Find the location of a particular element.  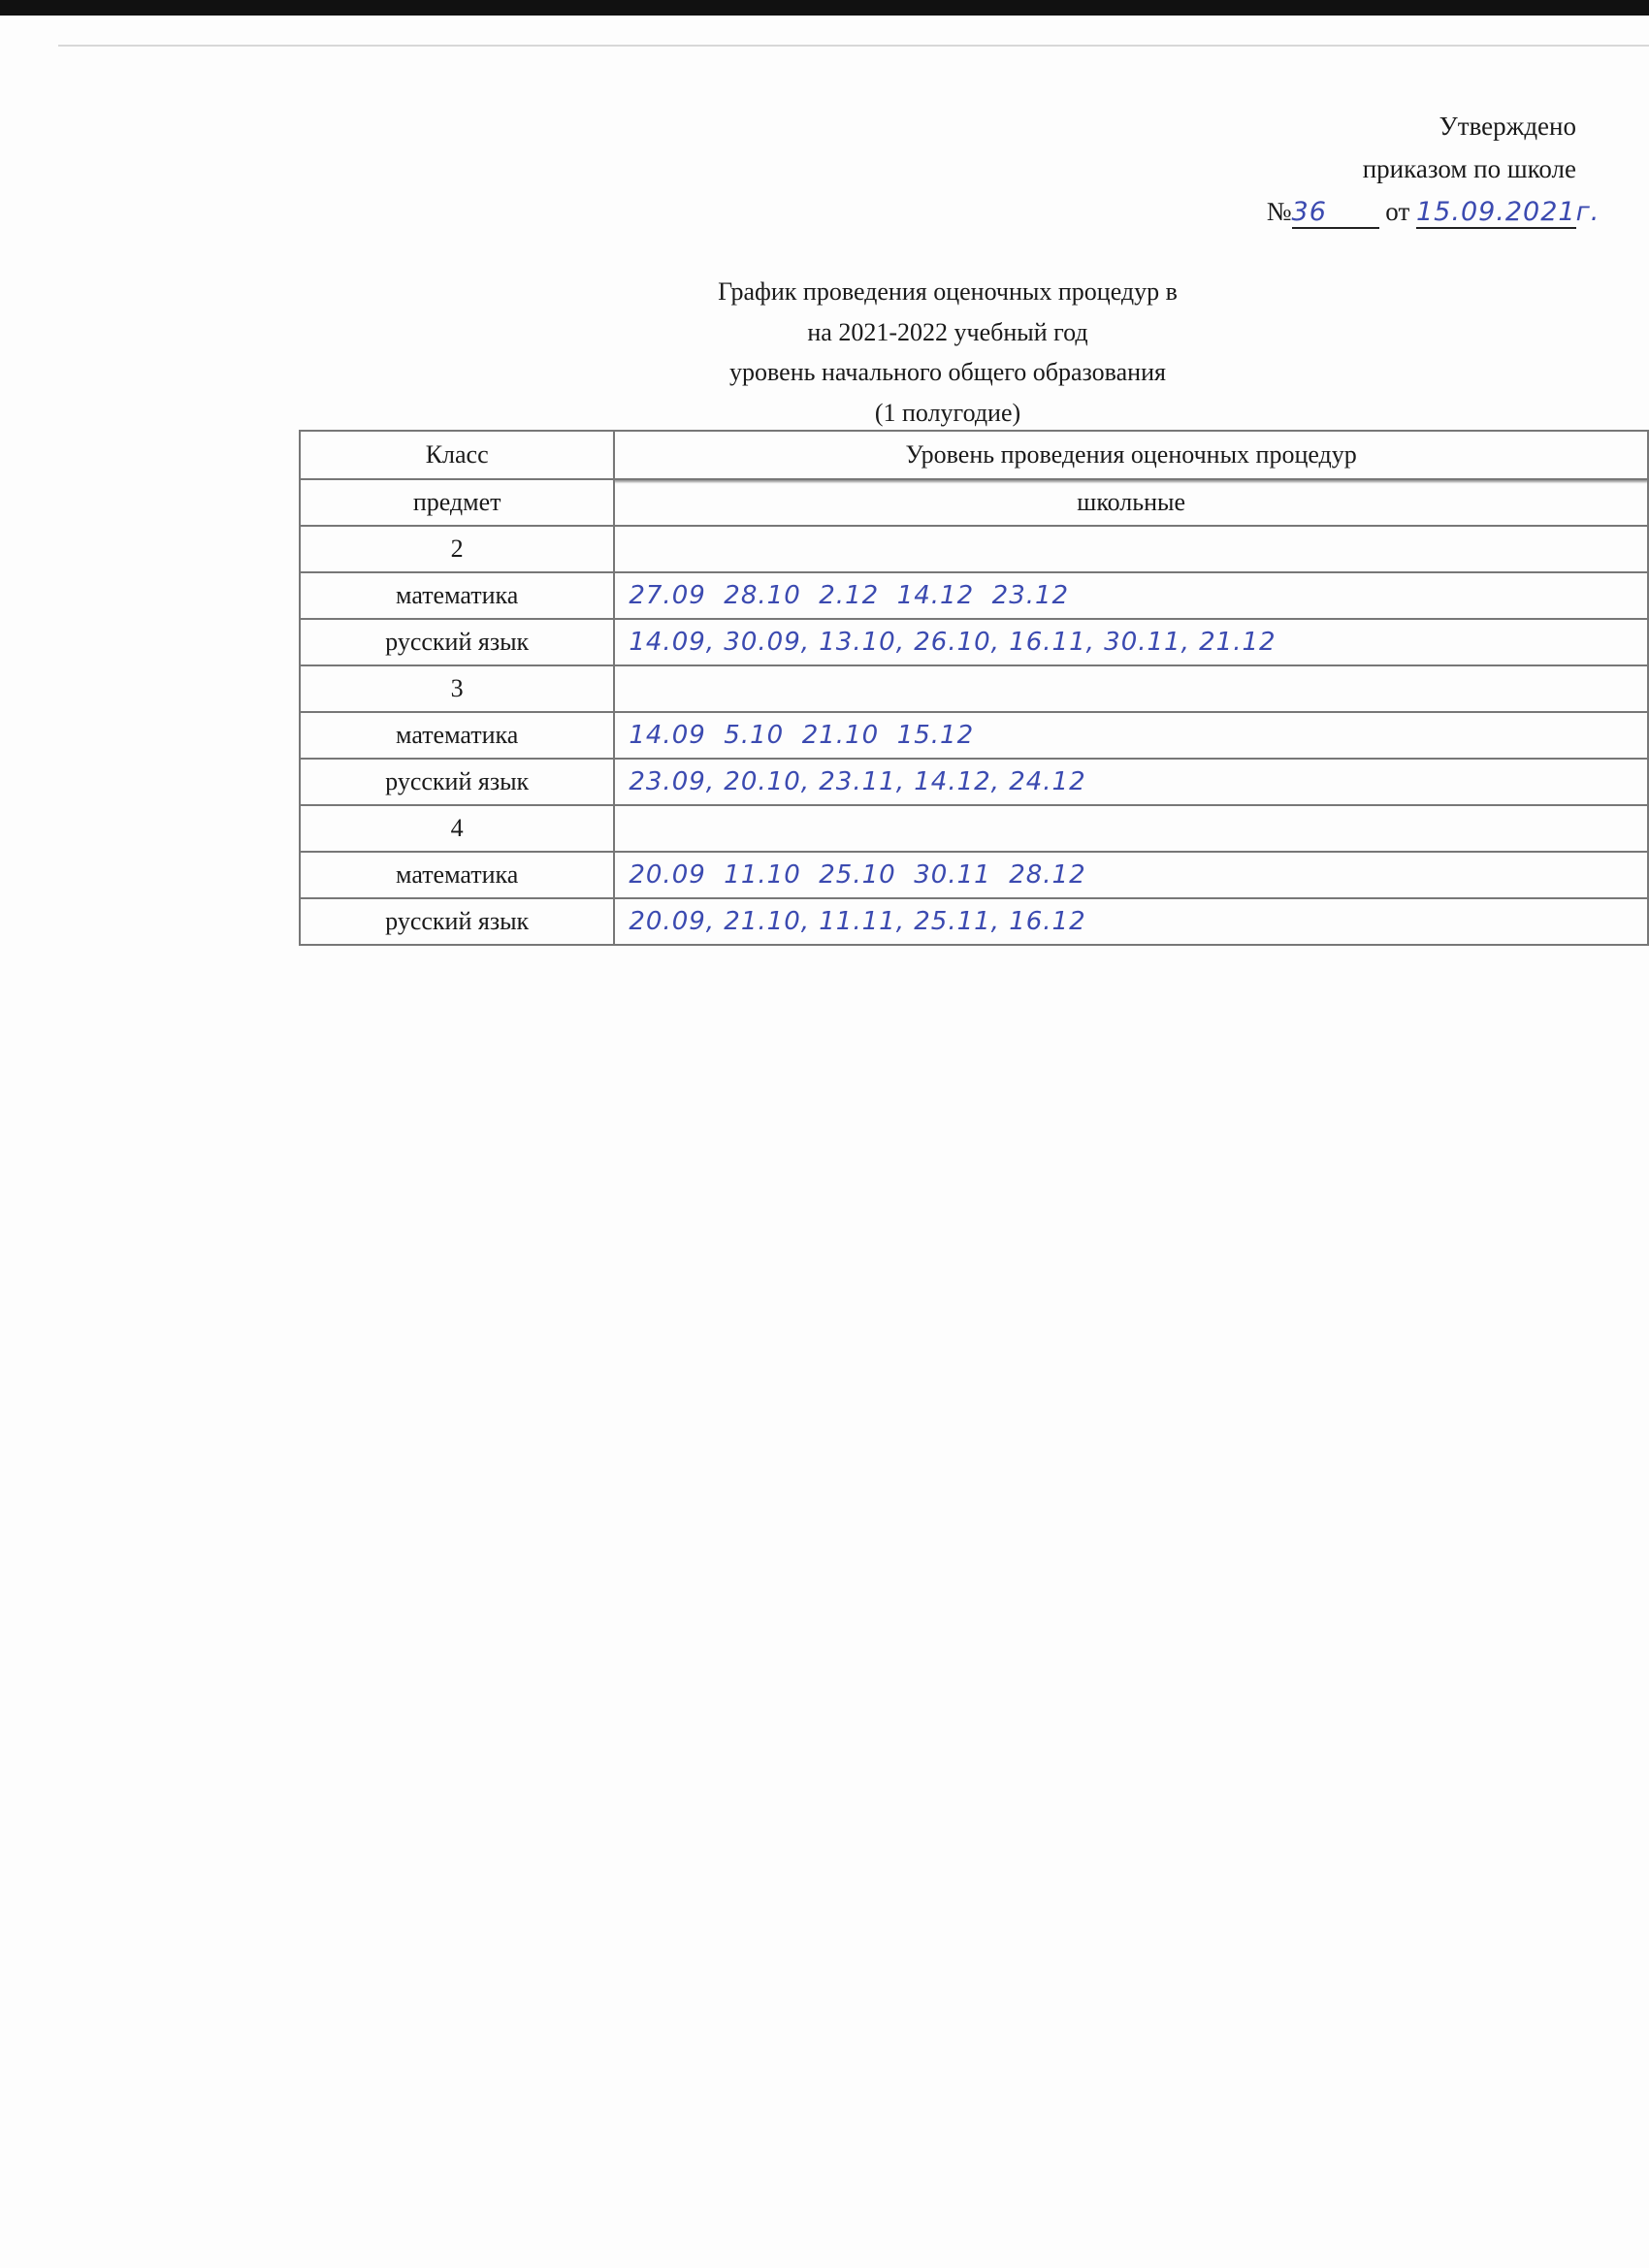

title-line4: (1 полугодие) is located at coordinates (947, 412).